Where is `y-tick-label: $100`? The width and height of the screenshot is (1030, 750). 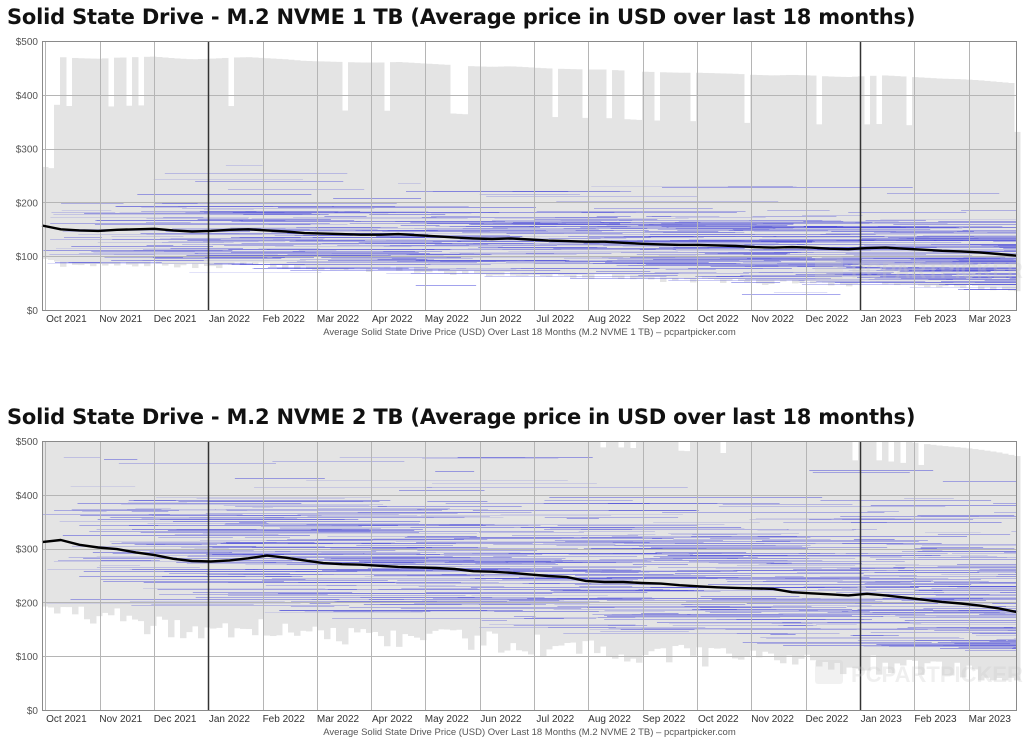
y-tick-label: $100 is located at coordinates (27, 657).